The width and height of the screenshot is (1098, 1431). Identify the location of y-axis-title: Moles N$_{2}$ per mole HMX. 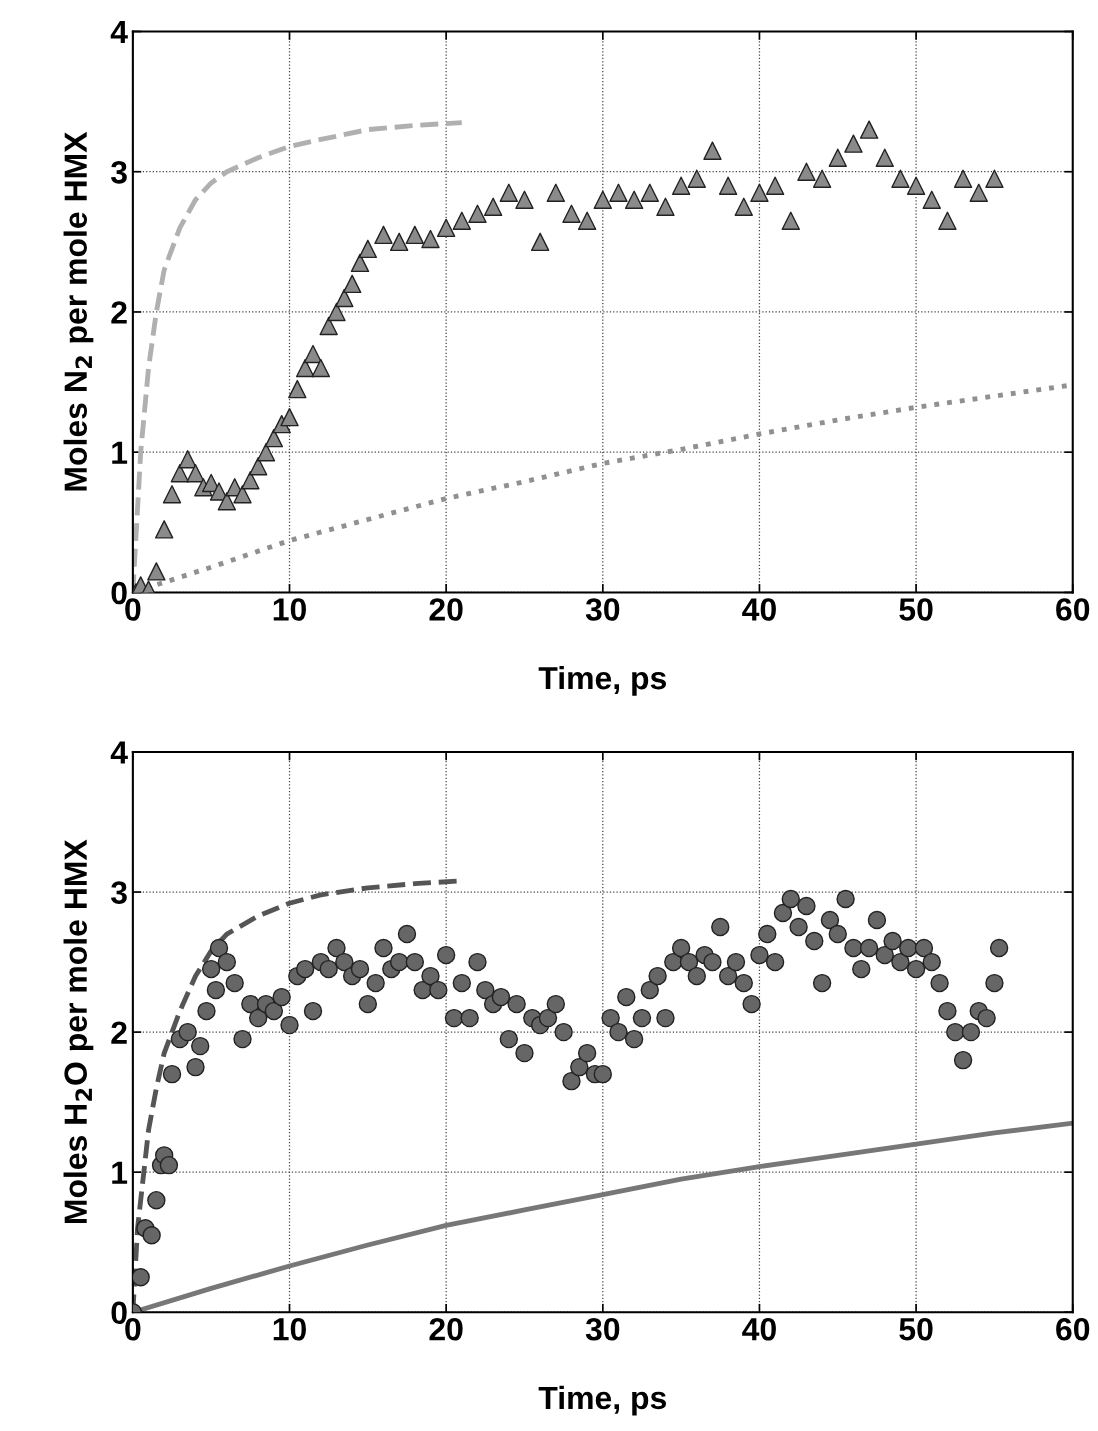
(78, 311).